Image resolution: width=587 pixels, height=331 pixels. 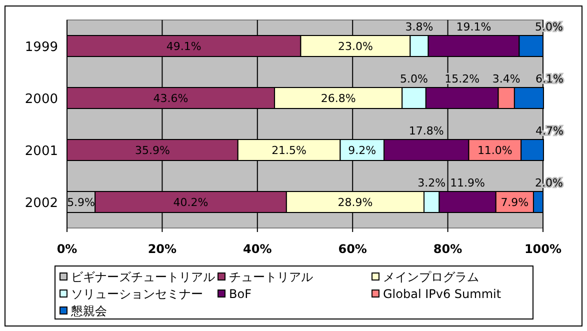 What do you see at coordinates (362, 150) in the screenshot?
I see `data-label: 9.2%` at bounding box center [362, 150].